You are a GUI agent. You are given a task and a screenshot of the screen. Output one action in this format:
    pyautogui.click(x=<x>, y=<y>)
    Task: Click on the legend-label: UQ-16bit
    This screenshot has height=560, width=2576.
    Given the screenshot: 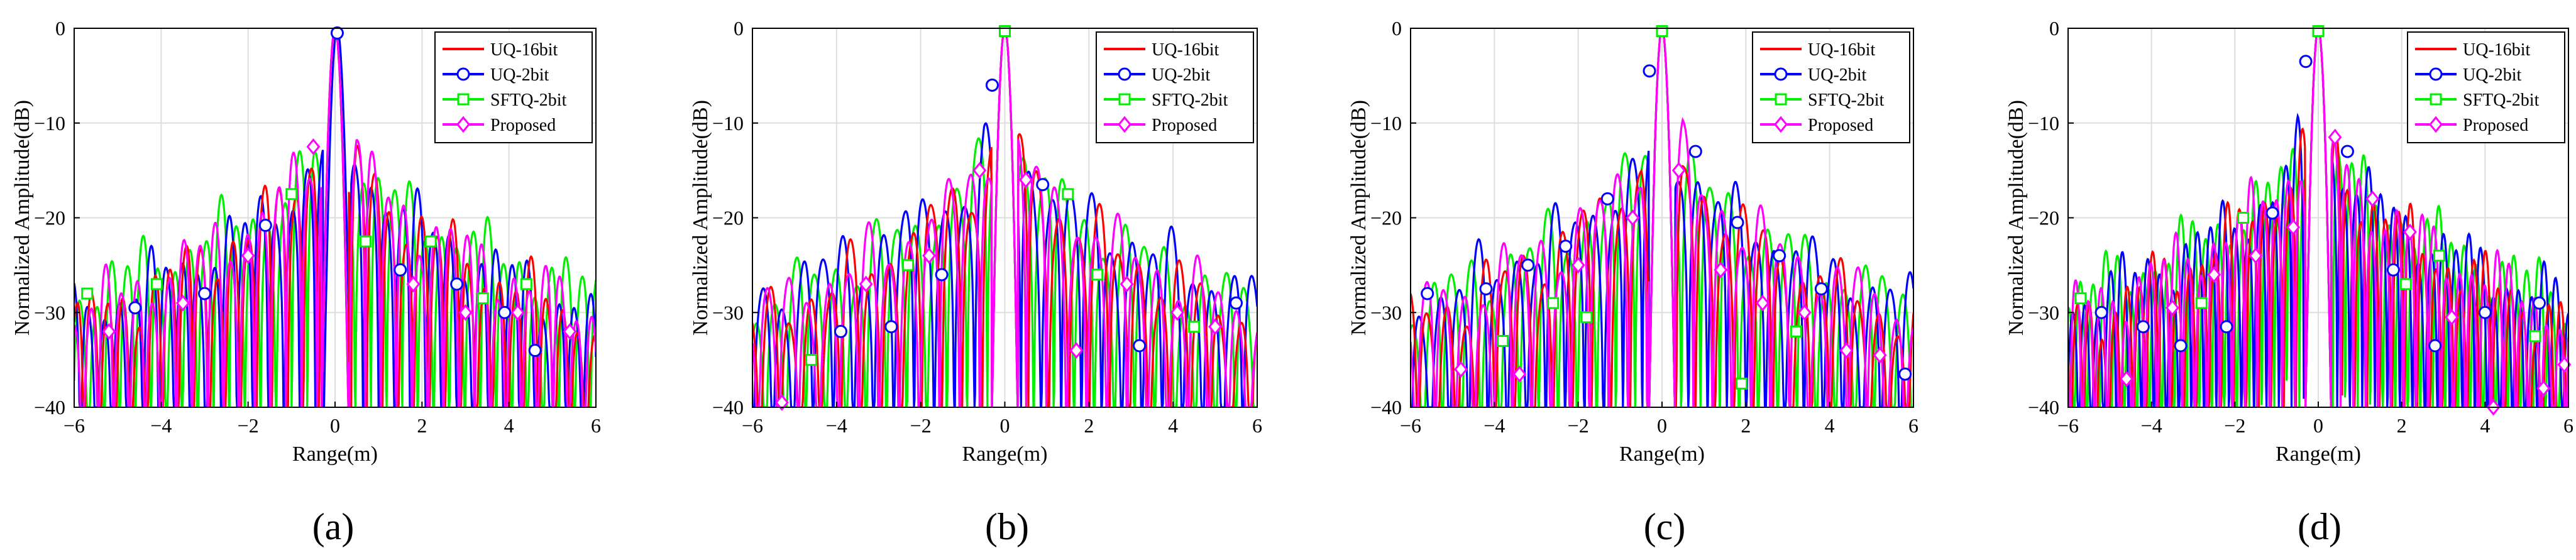 What is the action you would take?
    pyautogui.click(x=2497, y=50)
    